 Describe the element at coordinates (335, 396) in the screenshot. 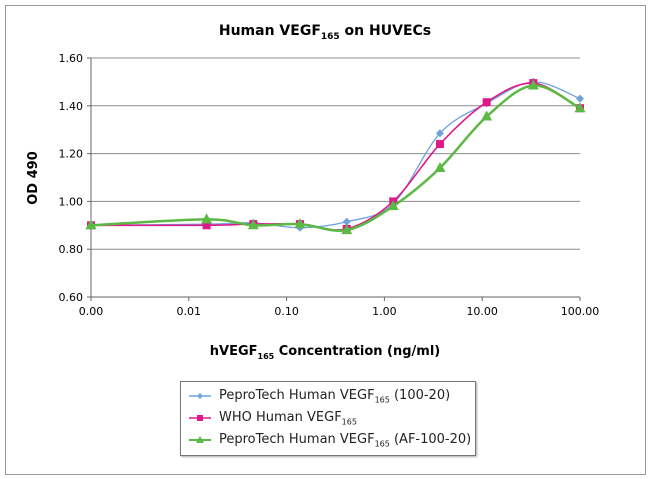

I see `legend-label: PeproTech Human VEGF165 (100-20)` at that location.